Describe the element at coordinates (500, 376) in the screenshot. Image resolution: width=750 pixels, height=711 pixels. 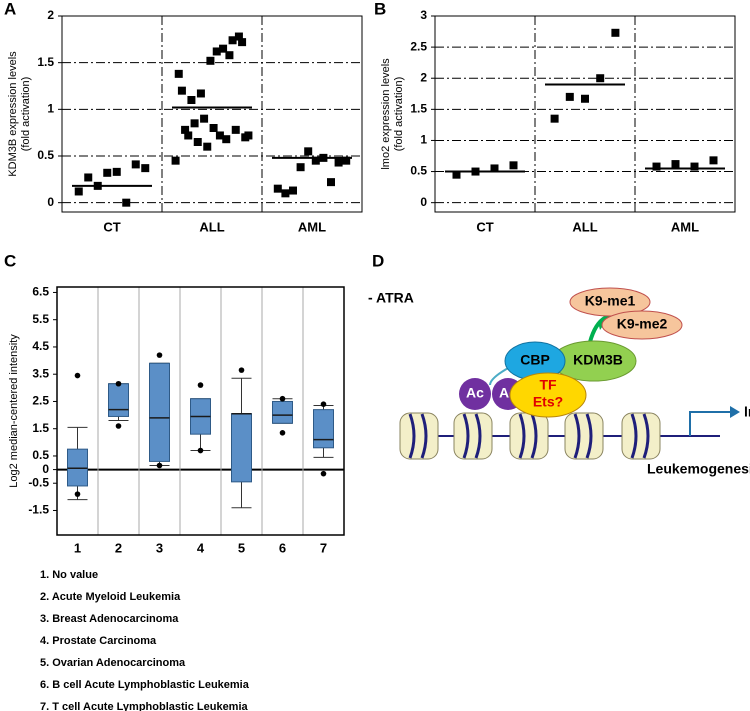
I see `connector` at that location.